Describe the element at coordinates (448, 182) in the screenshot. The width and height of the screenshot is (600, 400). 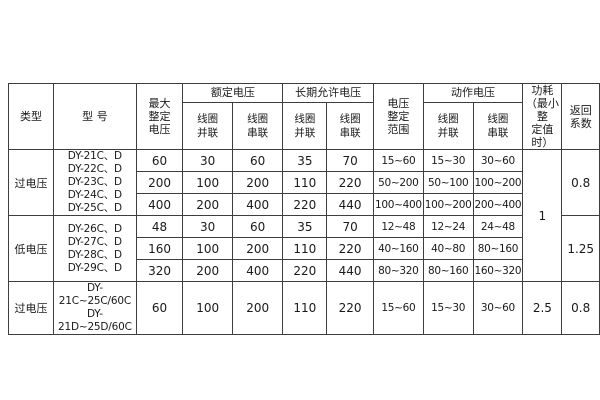
I see `table-cell: 50~100` at that location.